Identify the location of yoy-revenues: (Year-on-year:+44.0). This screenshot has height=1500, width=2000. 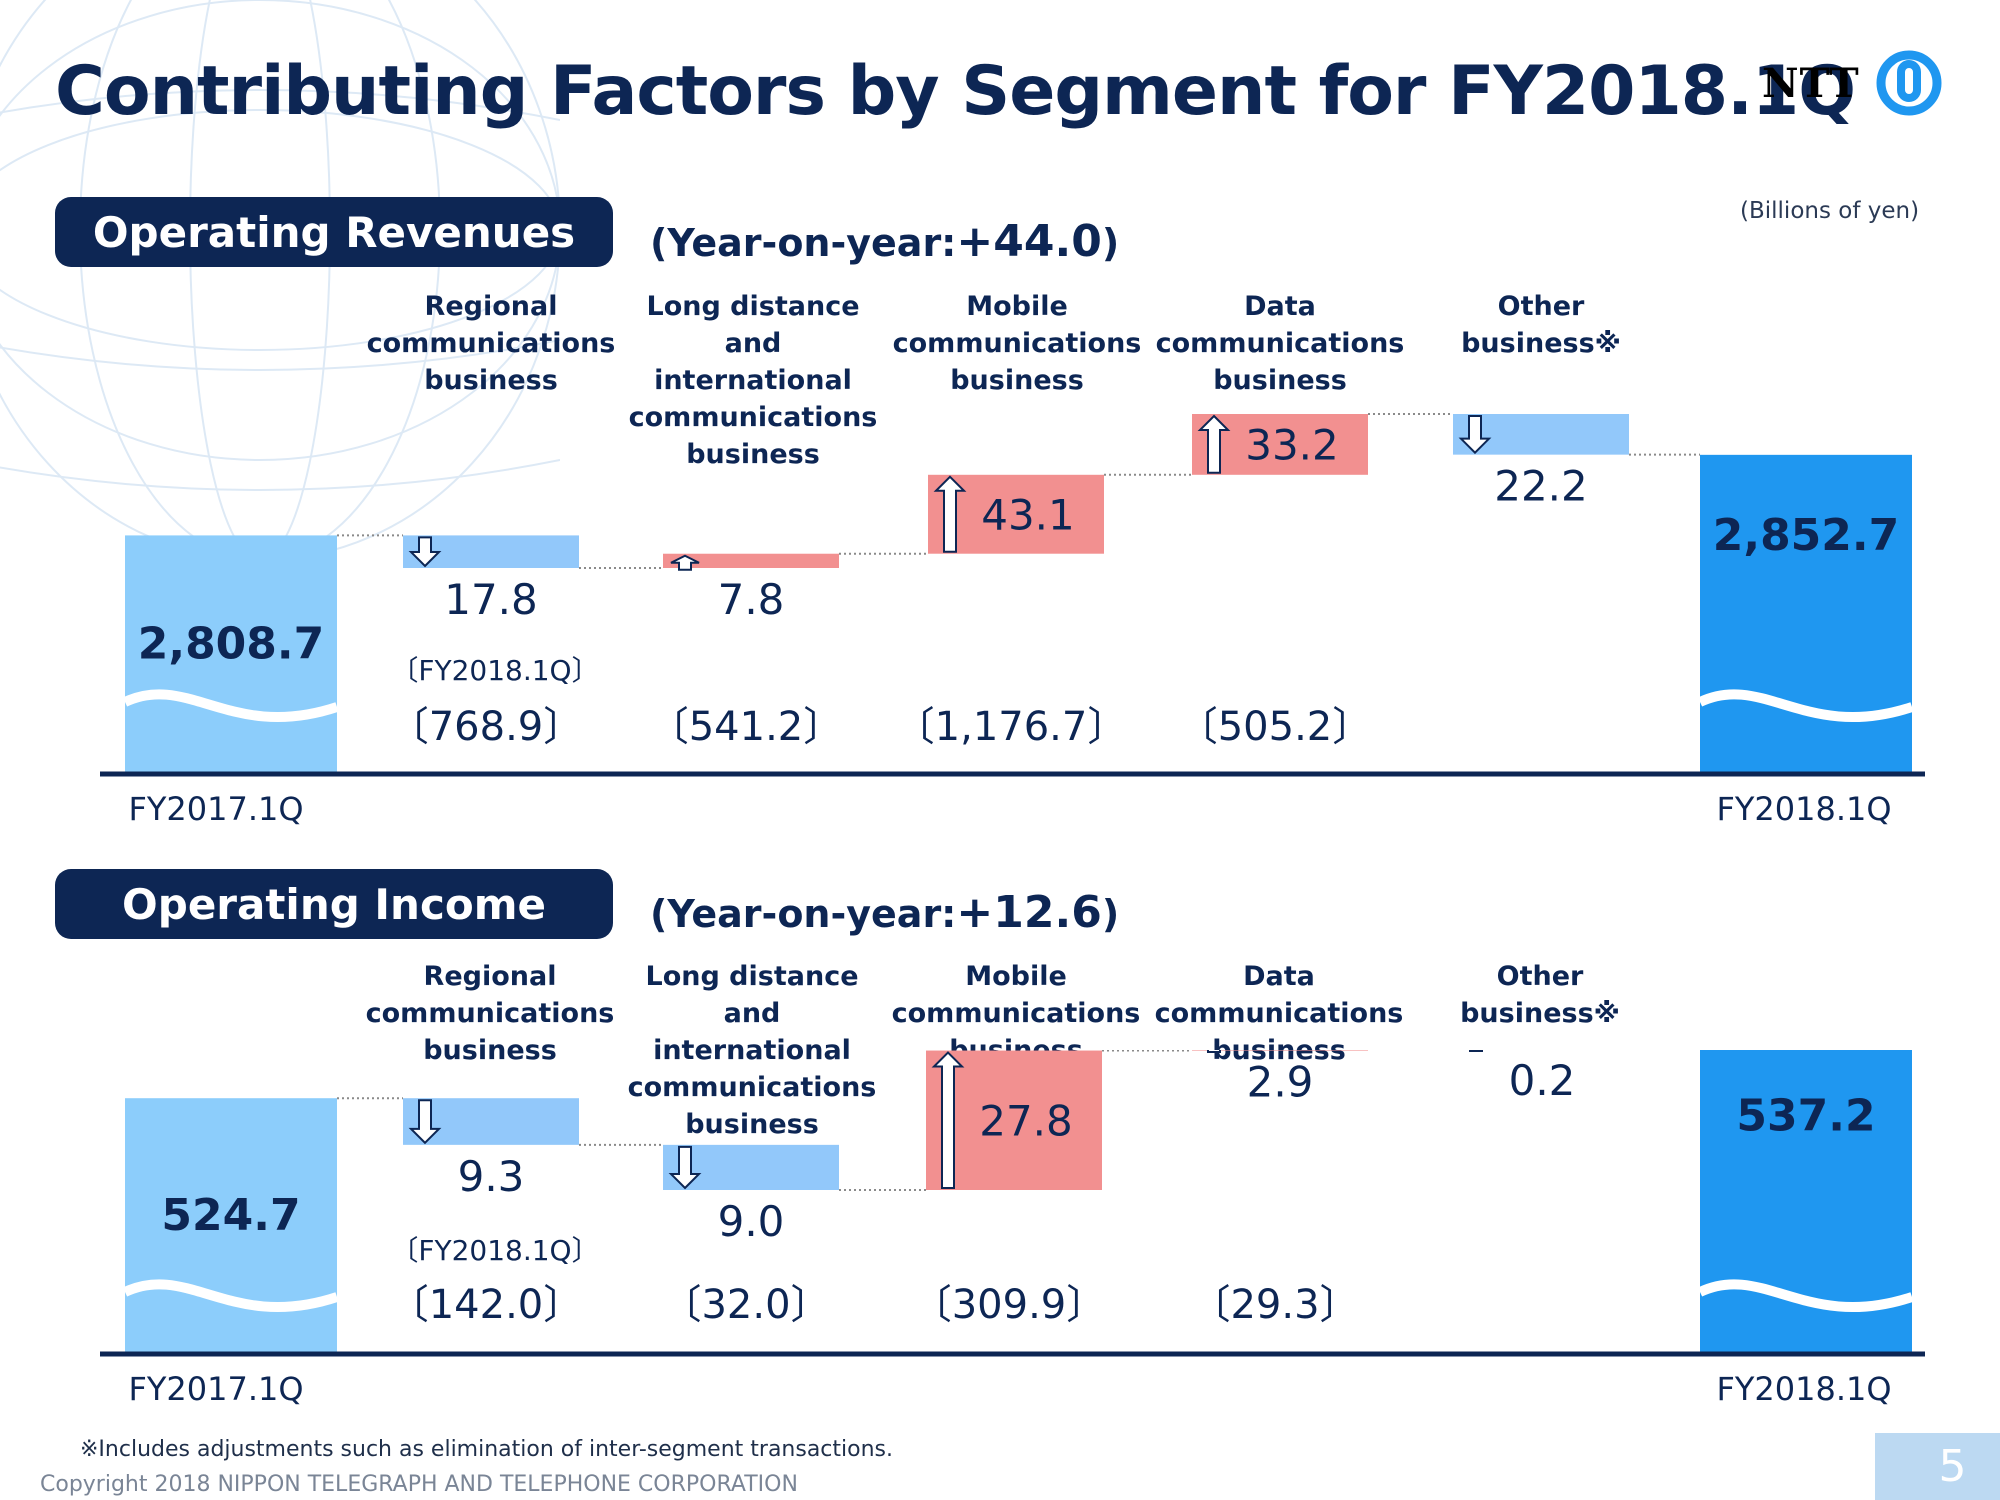
(884, 241).